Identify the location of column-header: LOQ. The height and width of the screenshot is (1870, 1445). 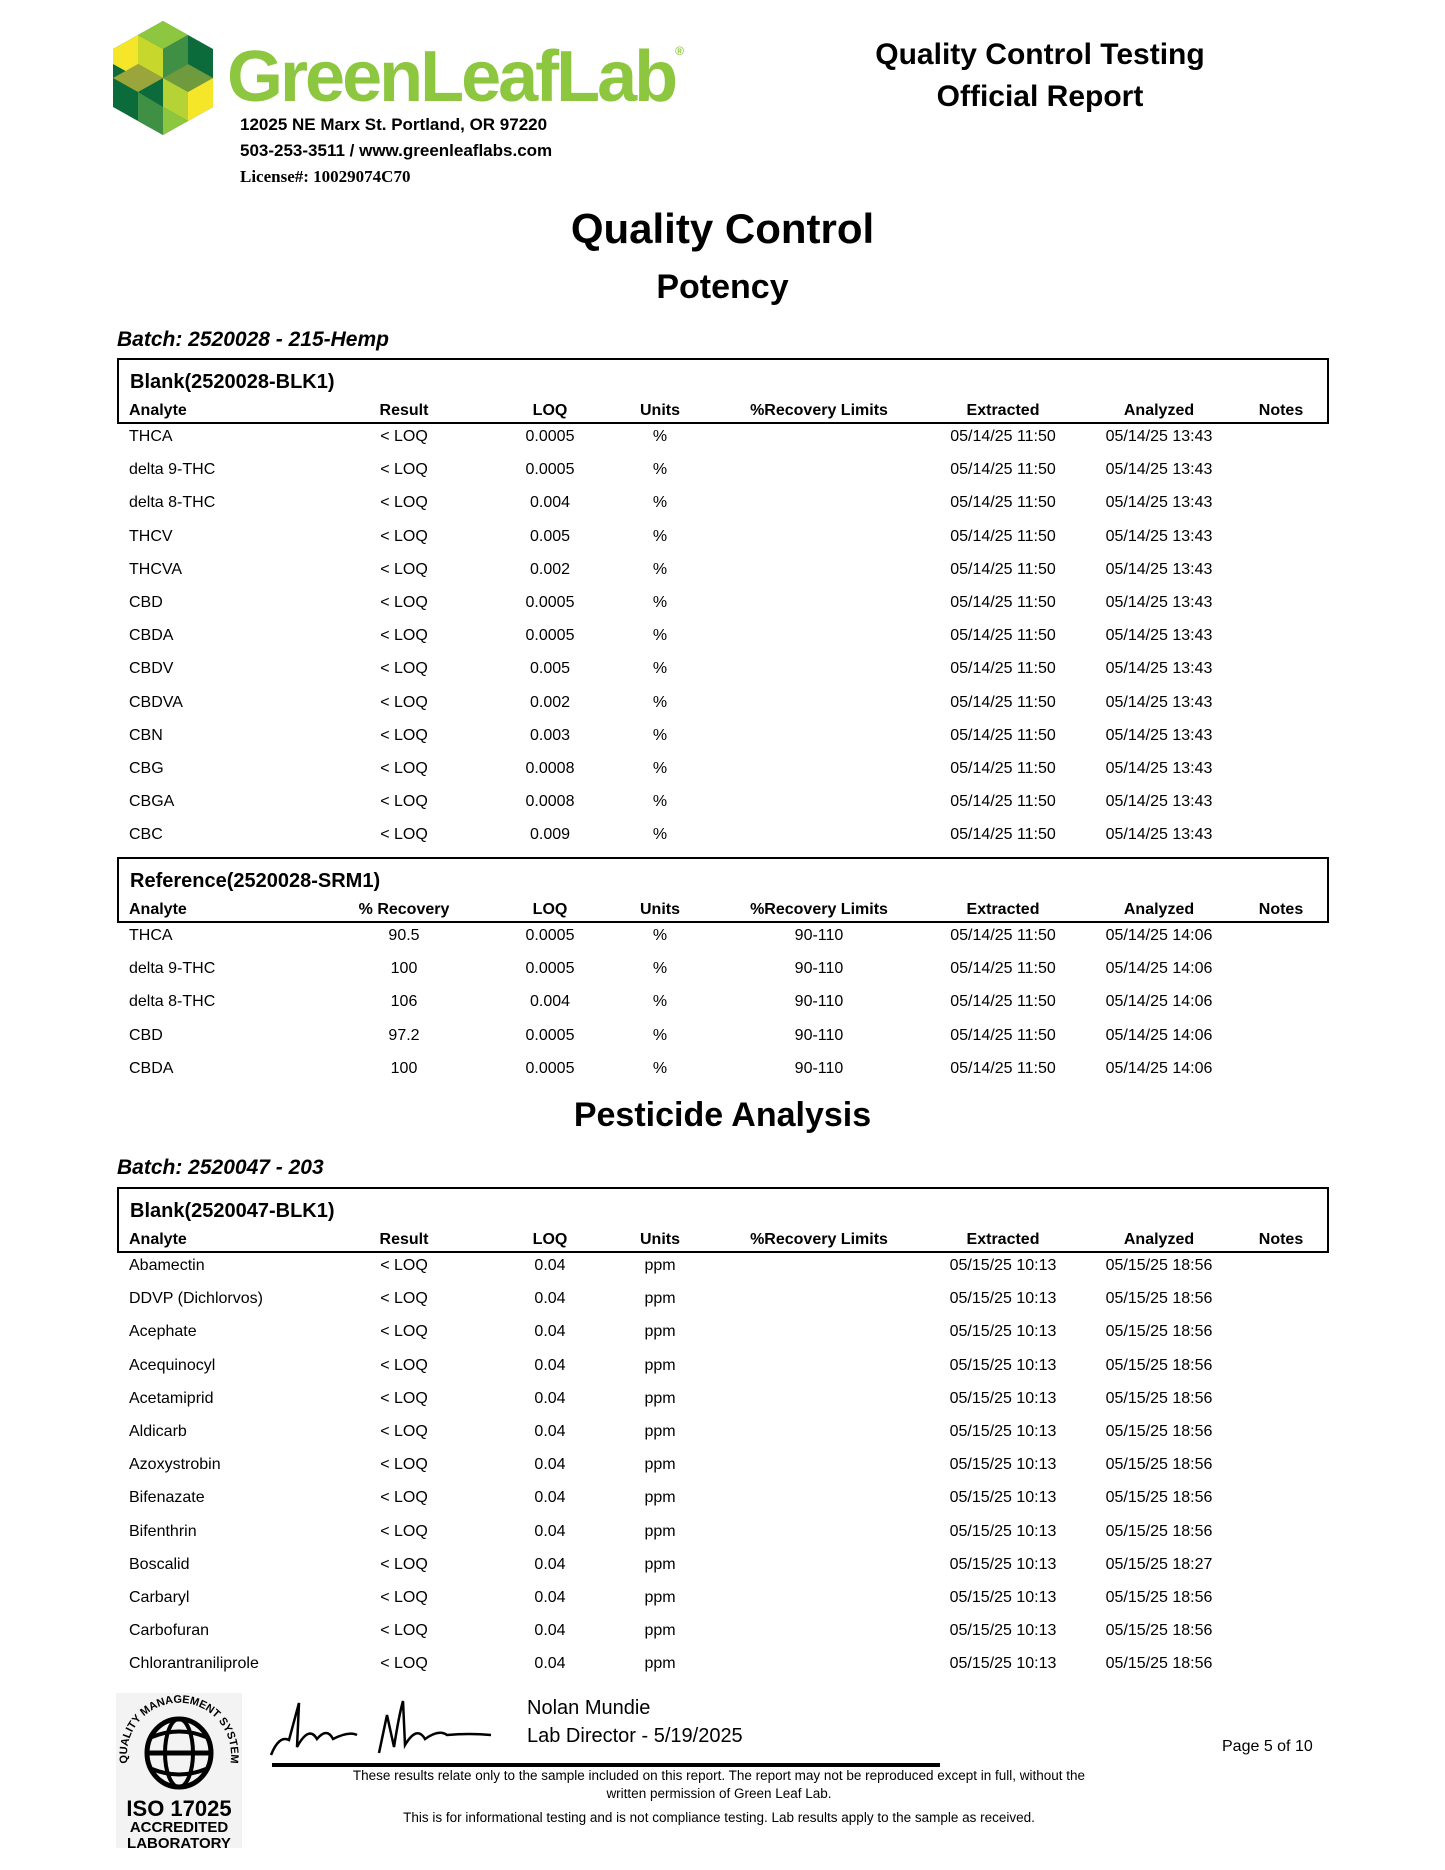
(550, 410).